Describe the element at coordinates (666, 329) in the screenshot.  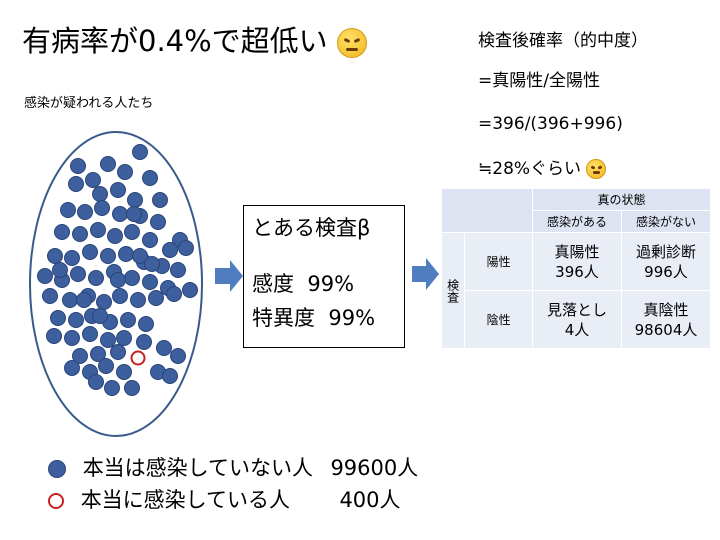
I see `true-negative-value: 98604人` at that location.